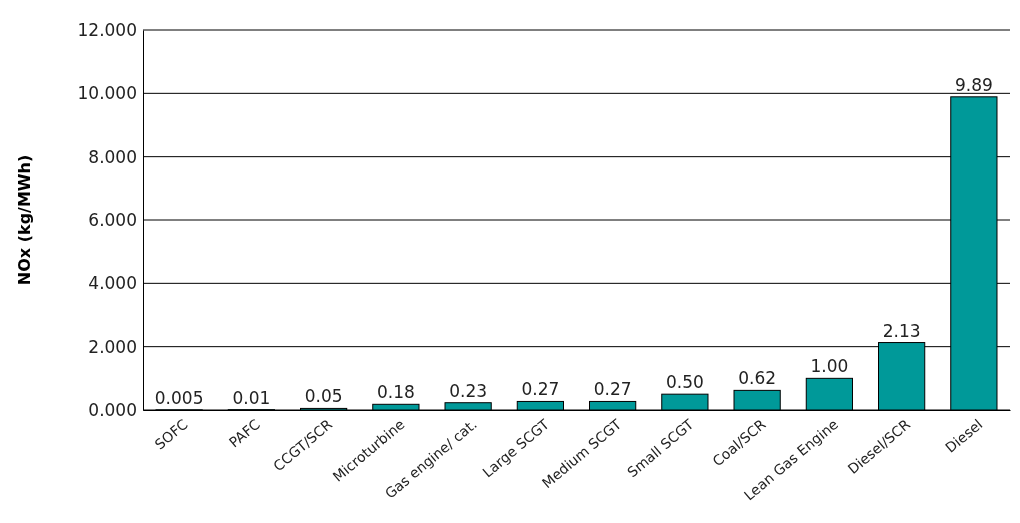 This screenshot has height=523, width=1020. What do you see at coordinates (901, 330) in the screenshot?
I see `data-label: 2.13` at bounding box center [901, 330].